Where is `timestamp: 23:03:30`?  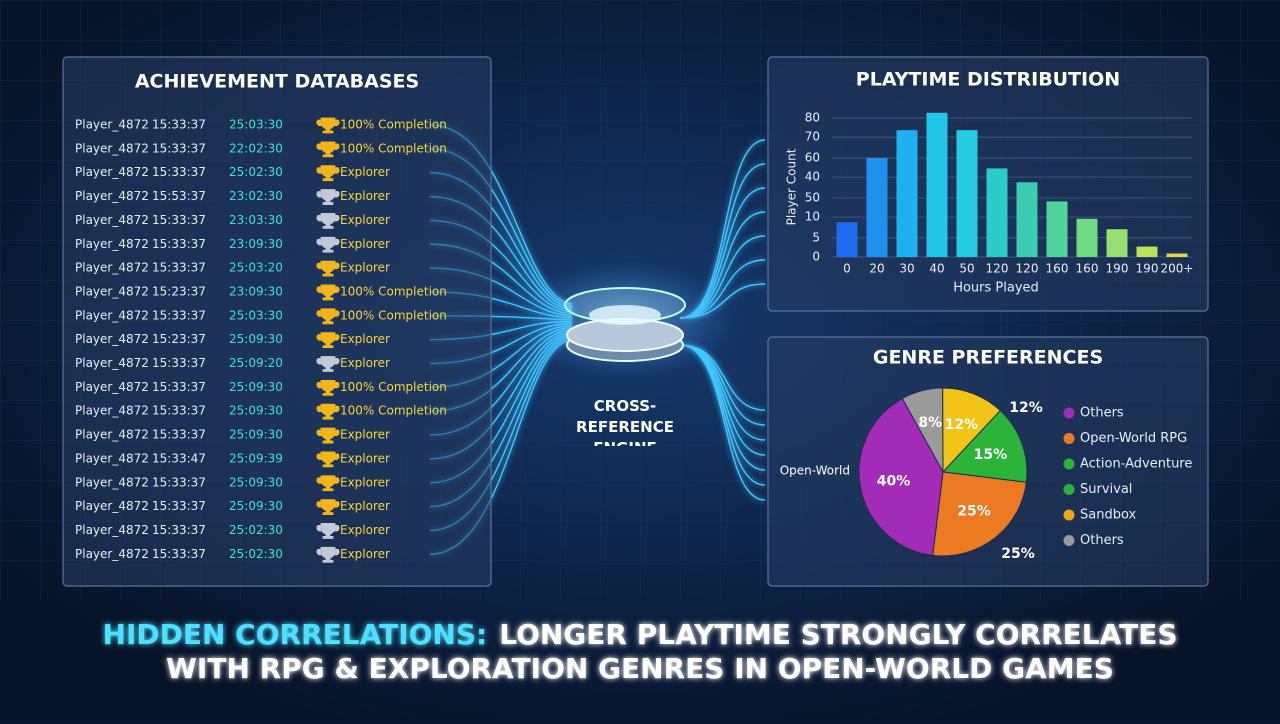 timestamp: 23:03:30 is located at coordinates (256, 220).